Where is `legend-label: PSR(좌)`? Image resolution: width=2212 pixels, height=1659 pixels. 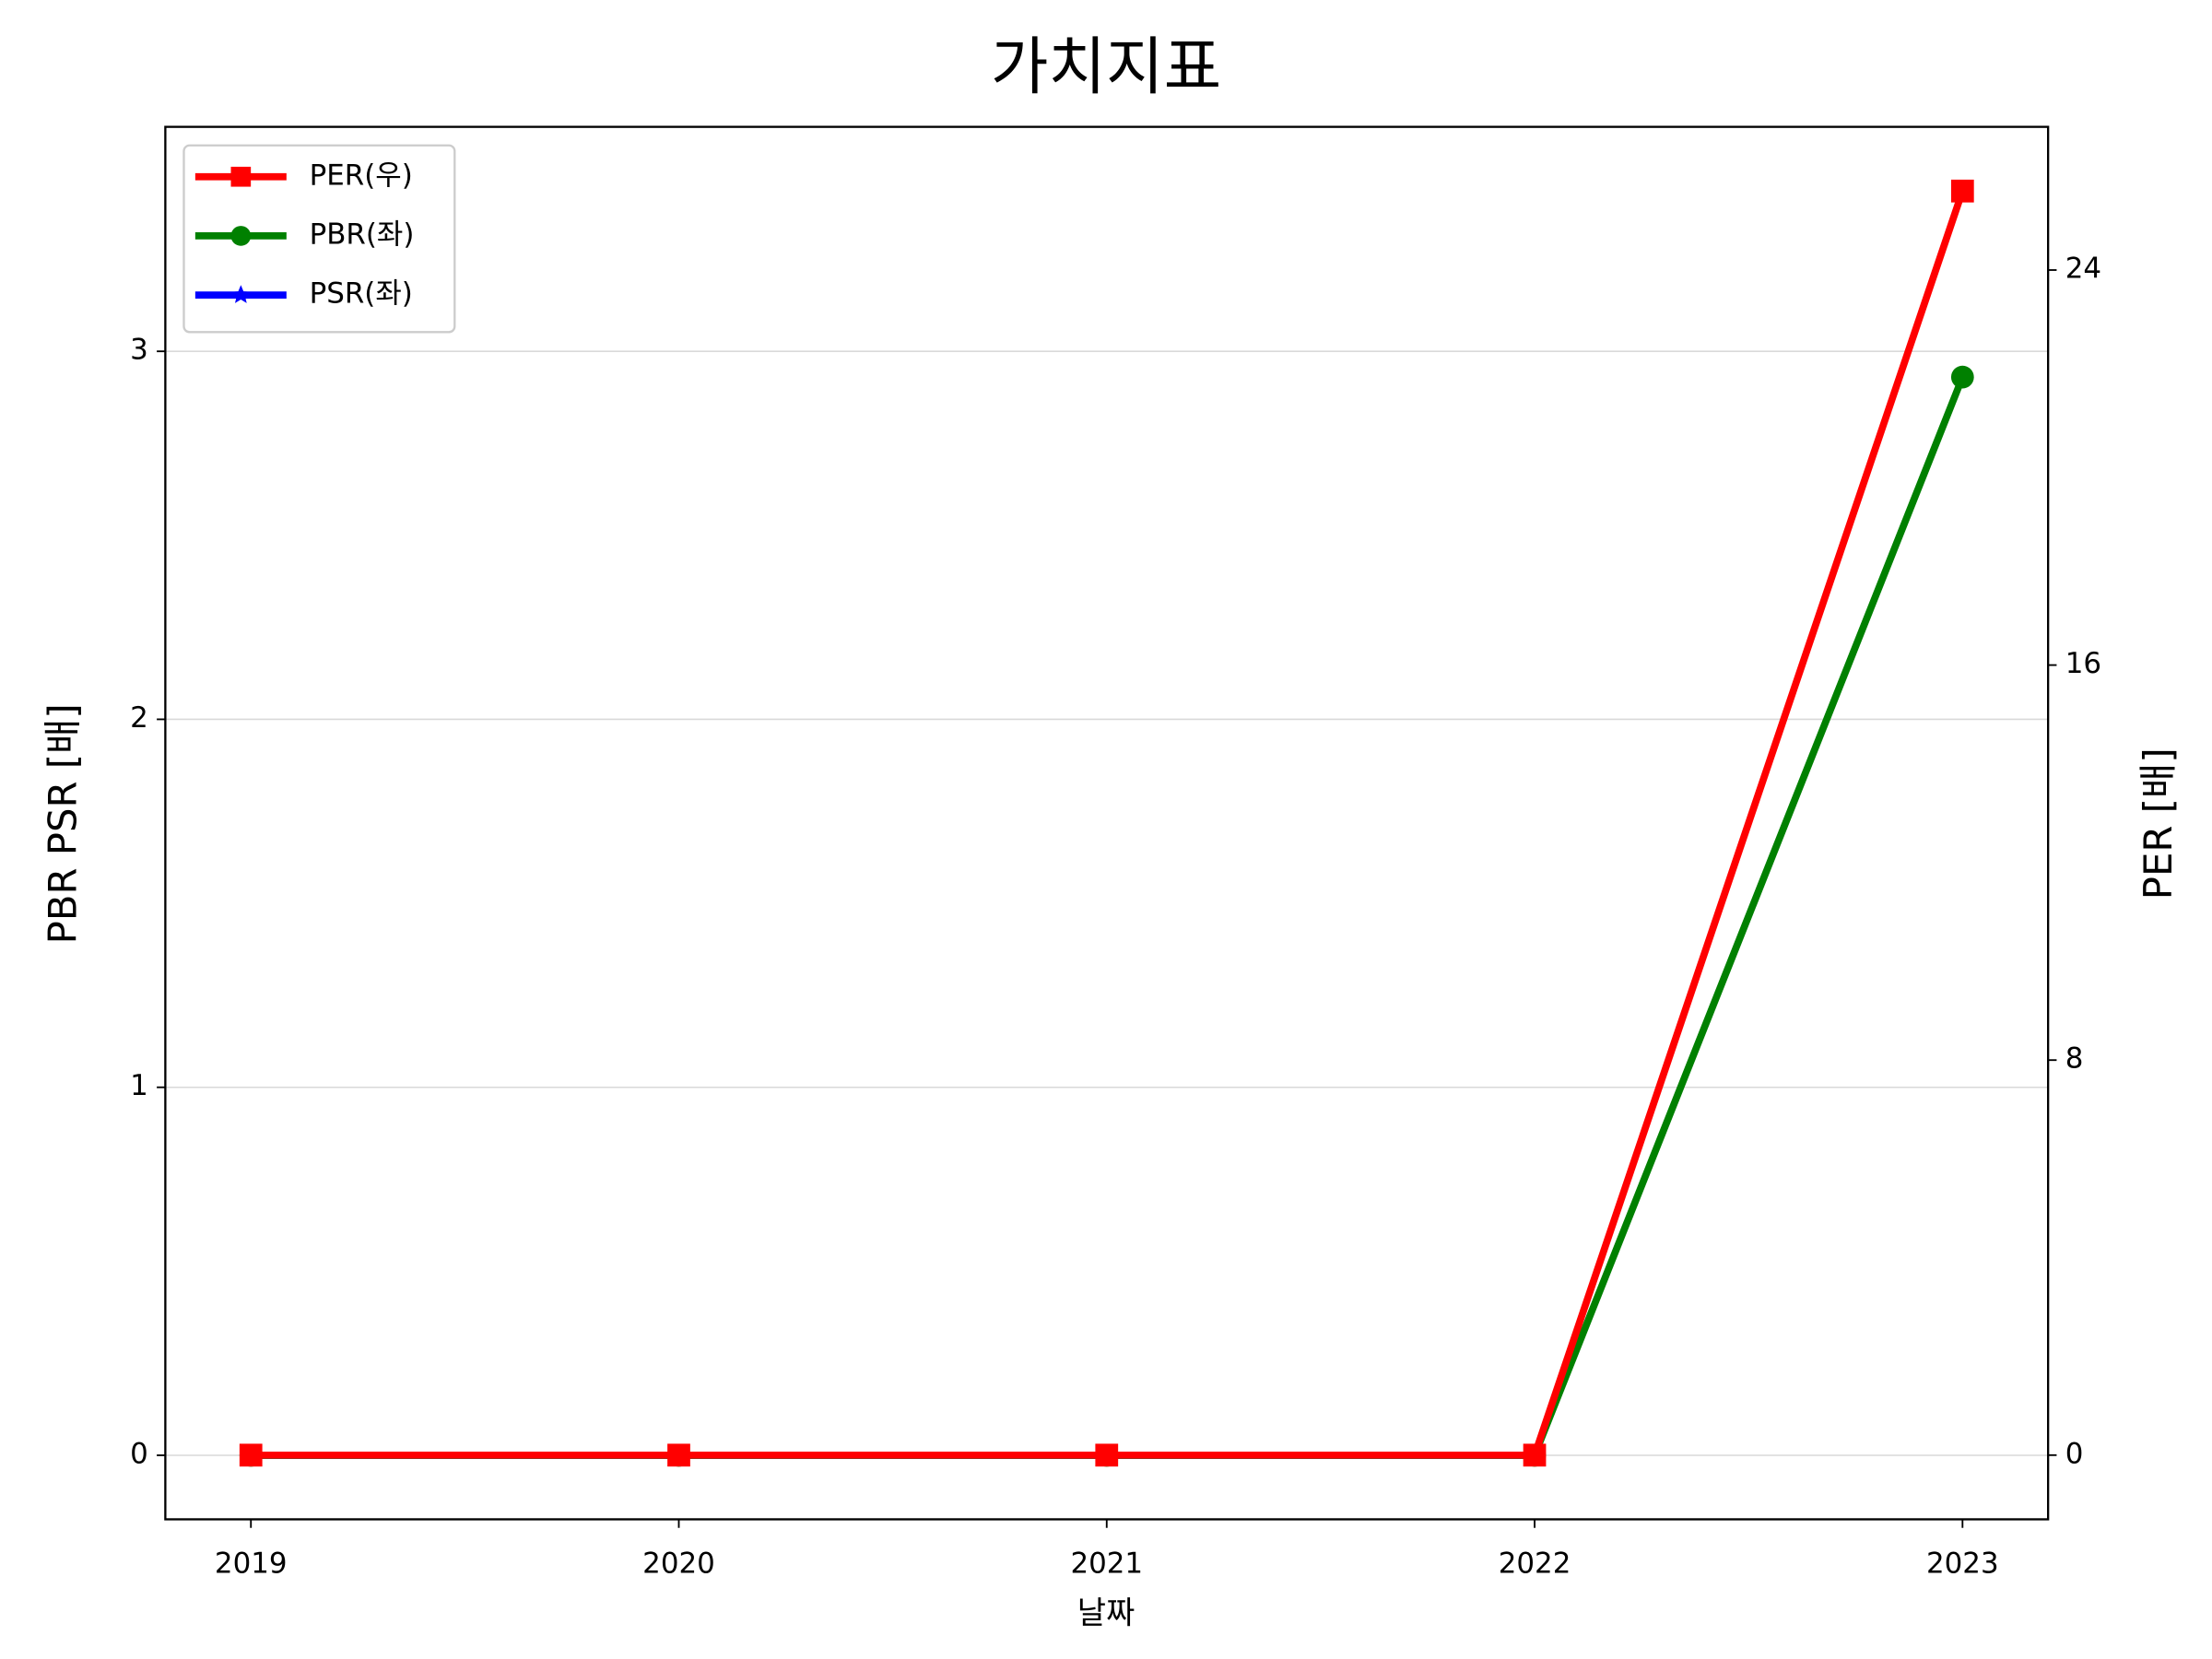 legend-label: PSR(좌) is located at coordinates (361, 294).